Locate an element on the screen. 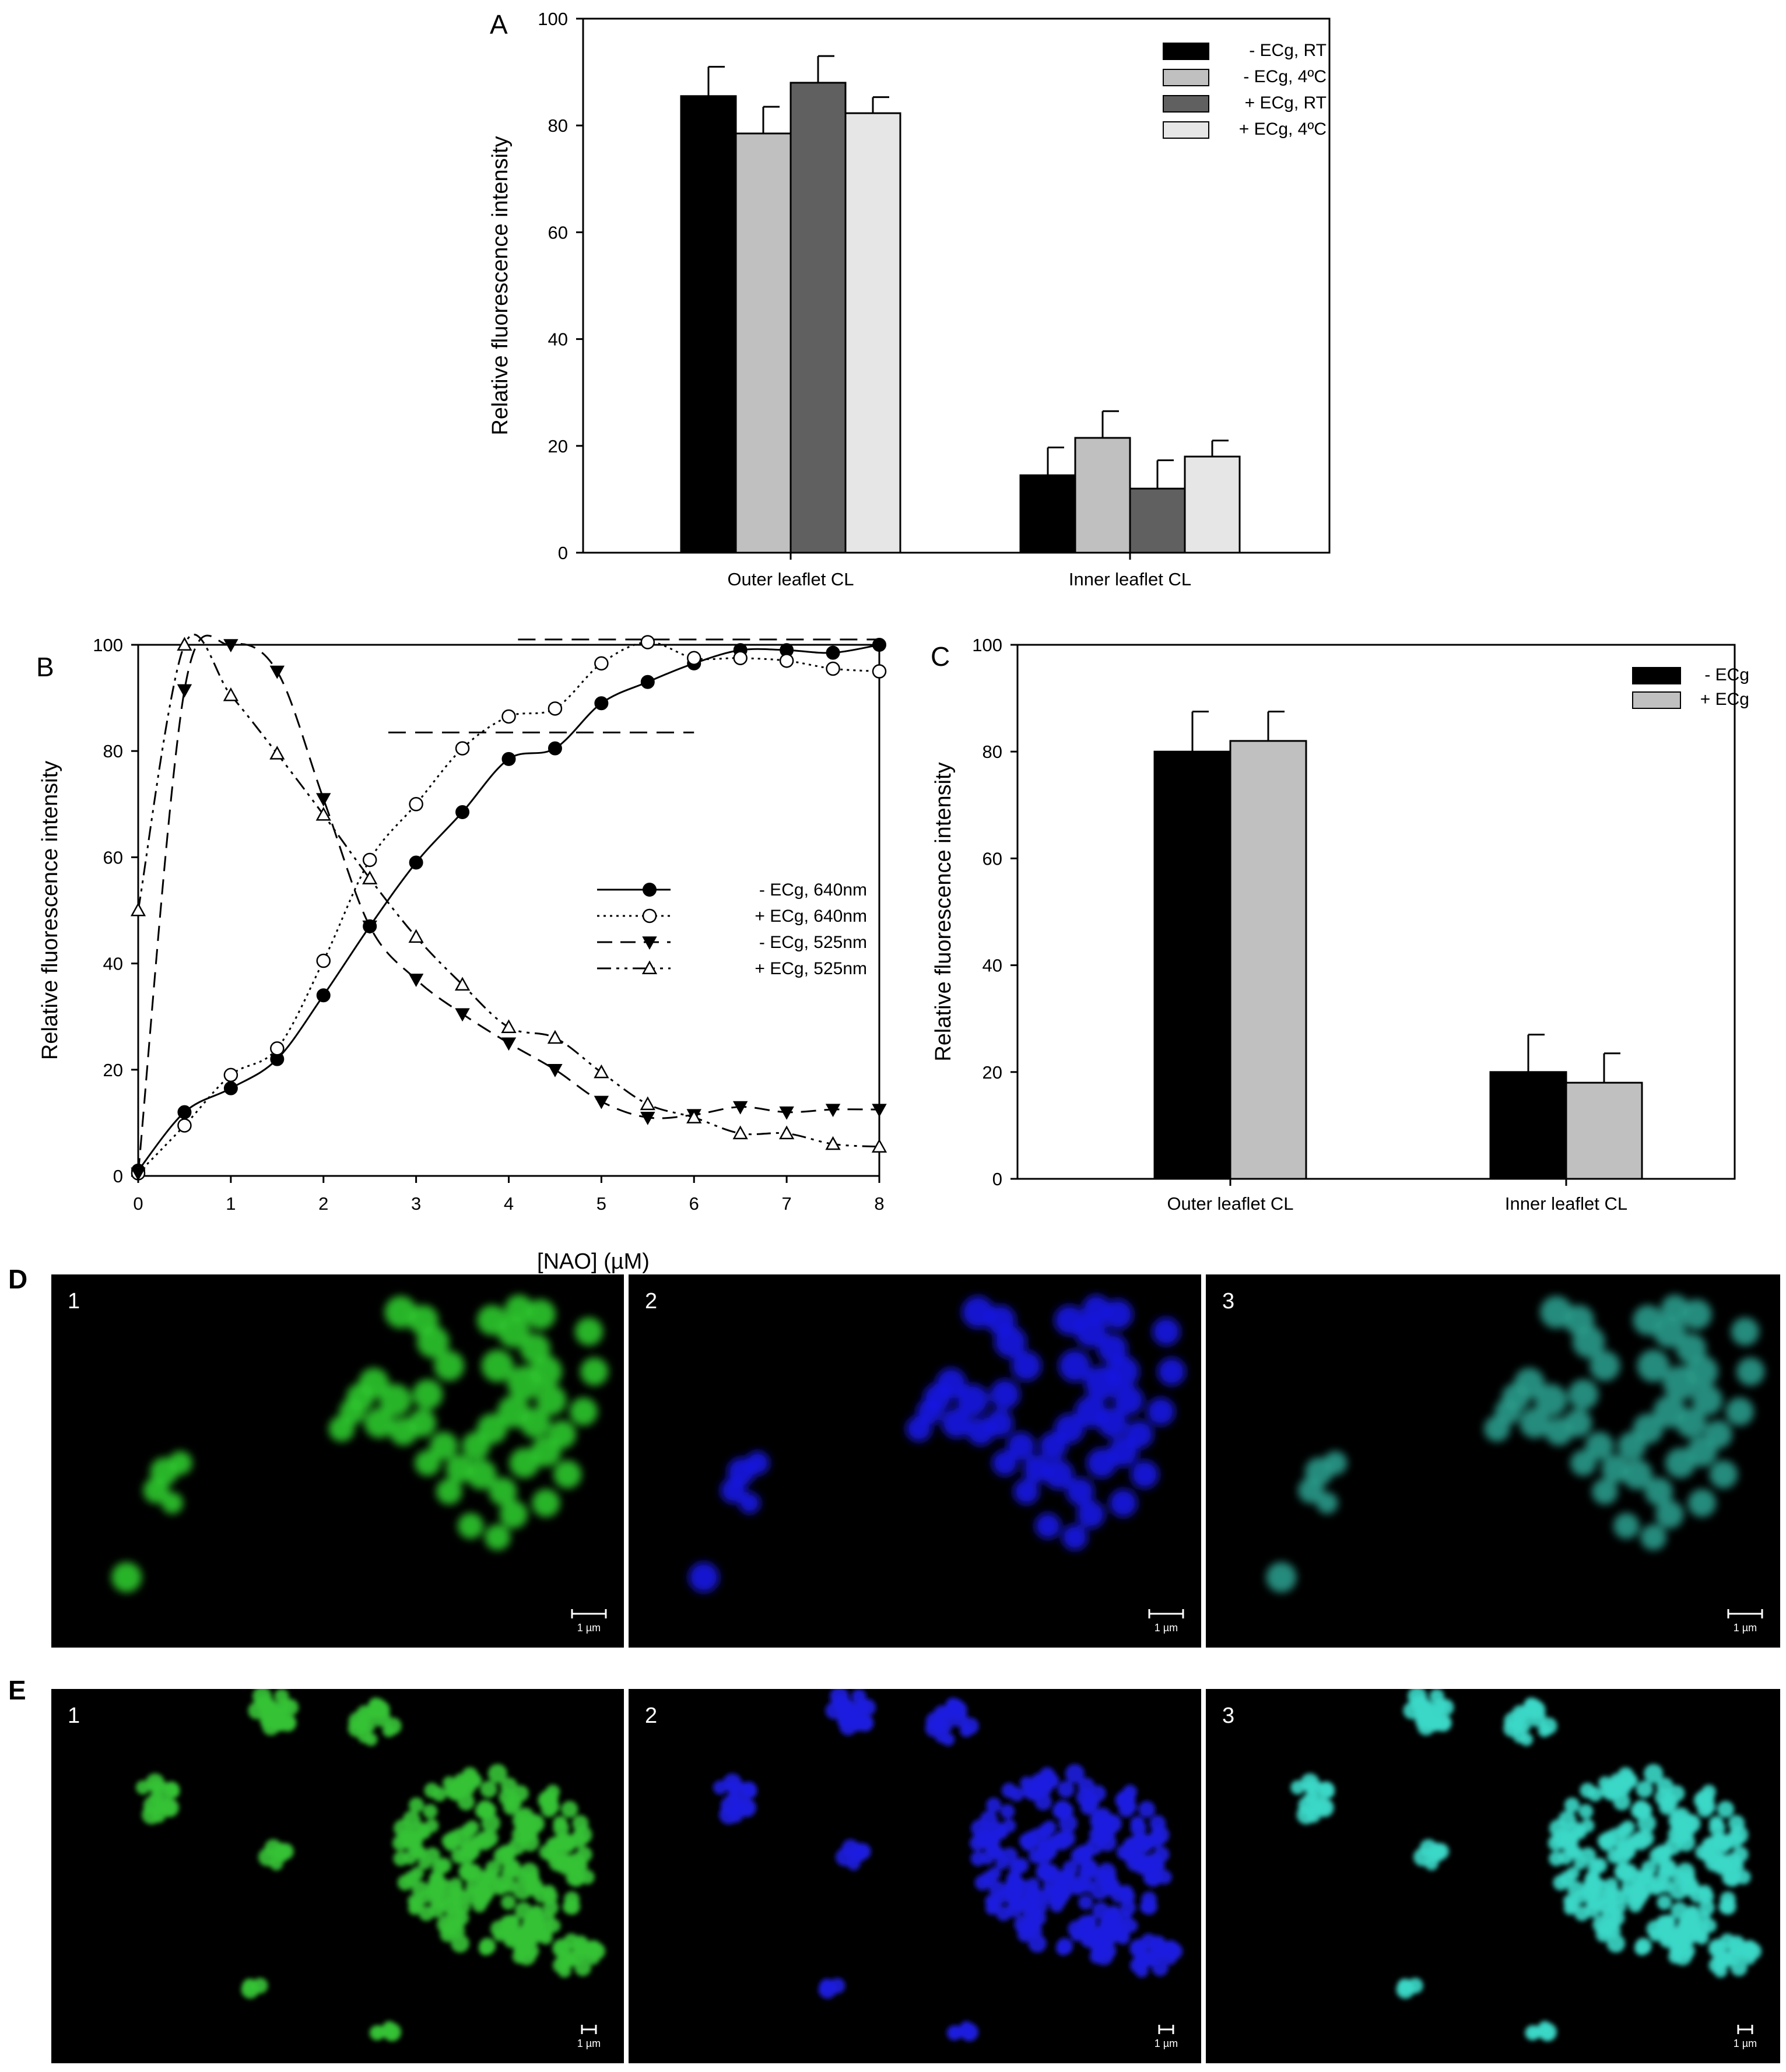 The height and width of the screenshot is (2072, 1786). micrograph-1: 1 1 µm is located at coordinates (337, 1461).